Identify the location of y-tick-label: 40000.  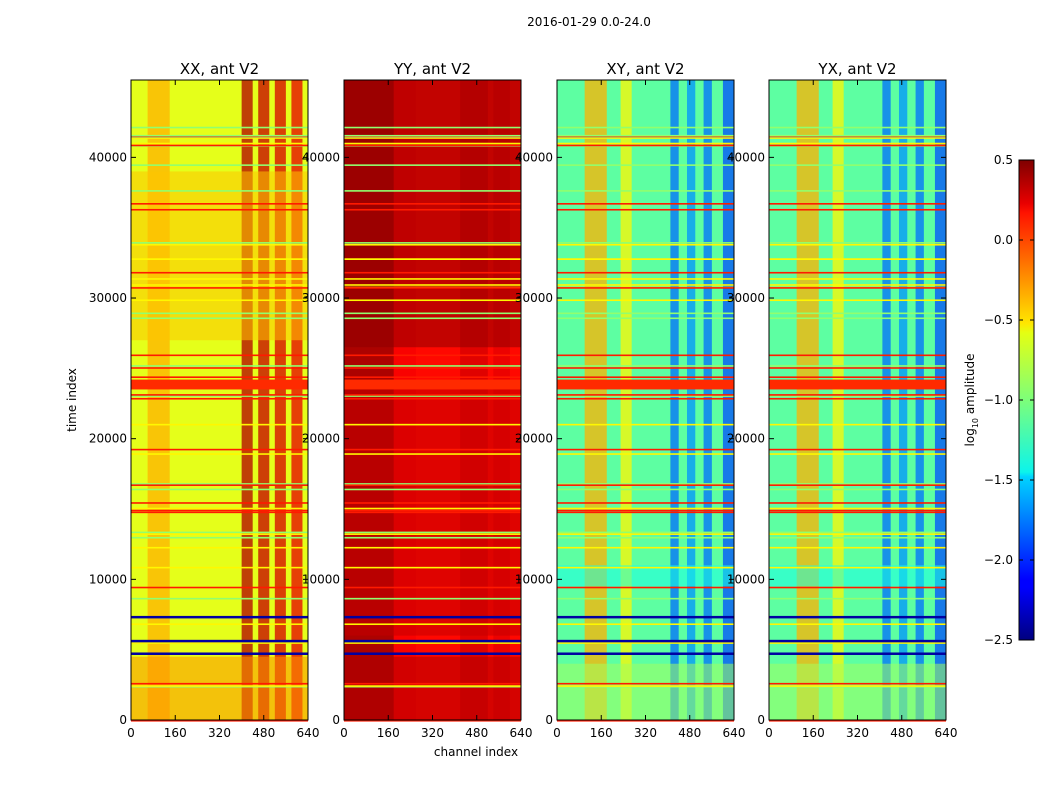
(321, 157).